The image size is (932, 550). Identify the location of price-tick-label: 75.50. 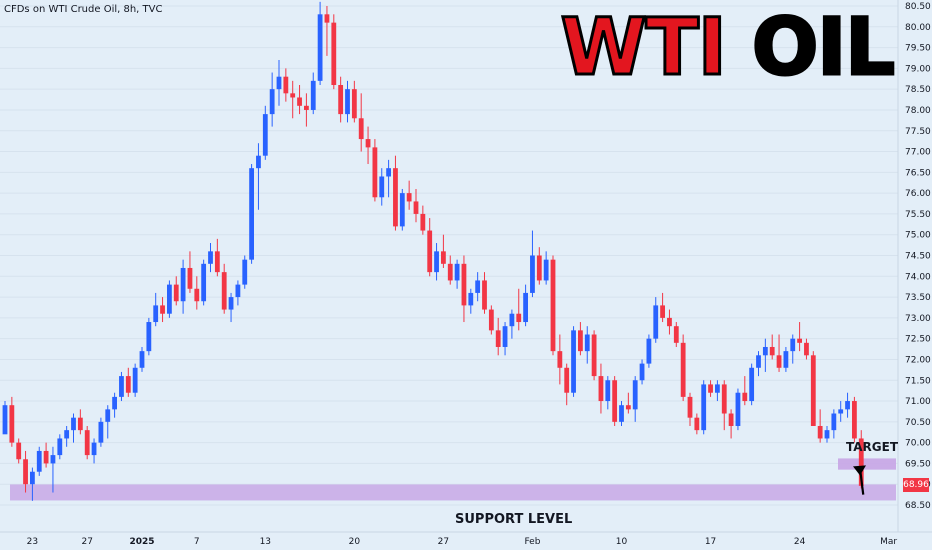
(918, 215).